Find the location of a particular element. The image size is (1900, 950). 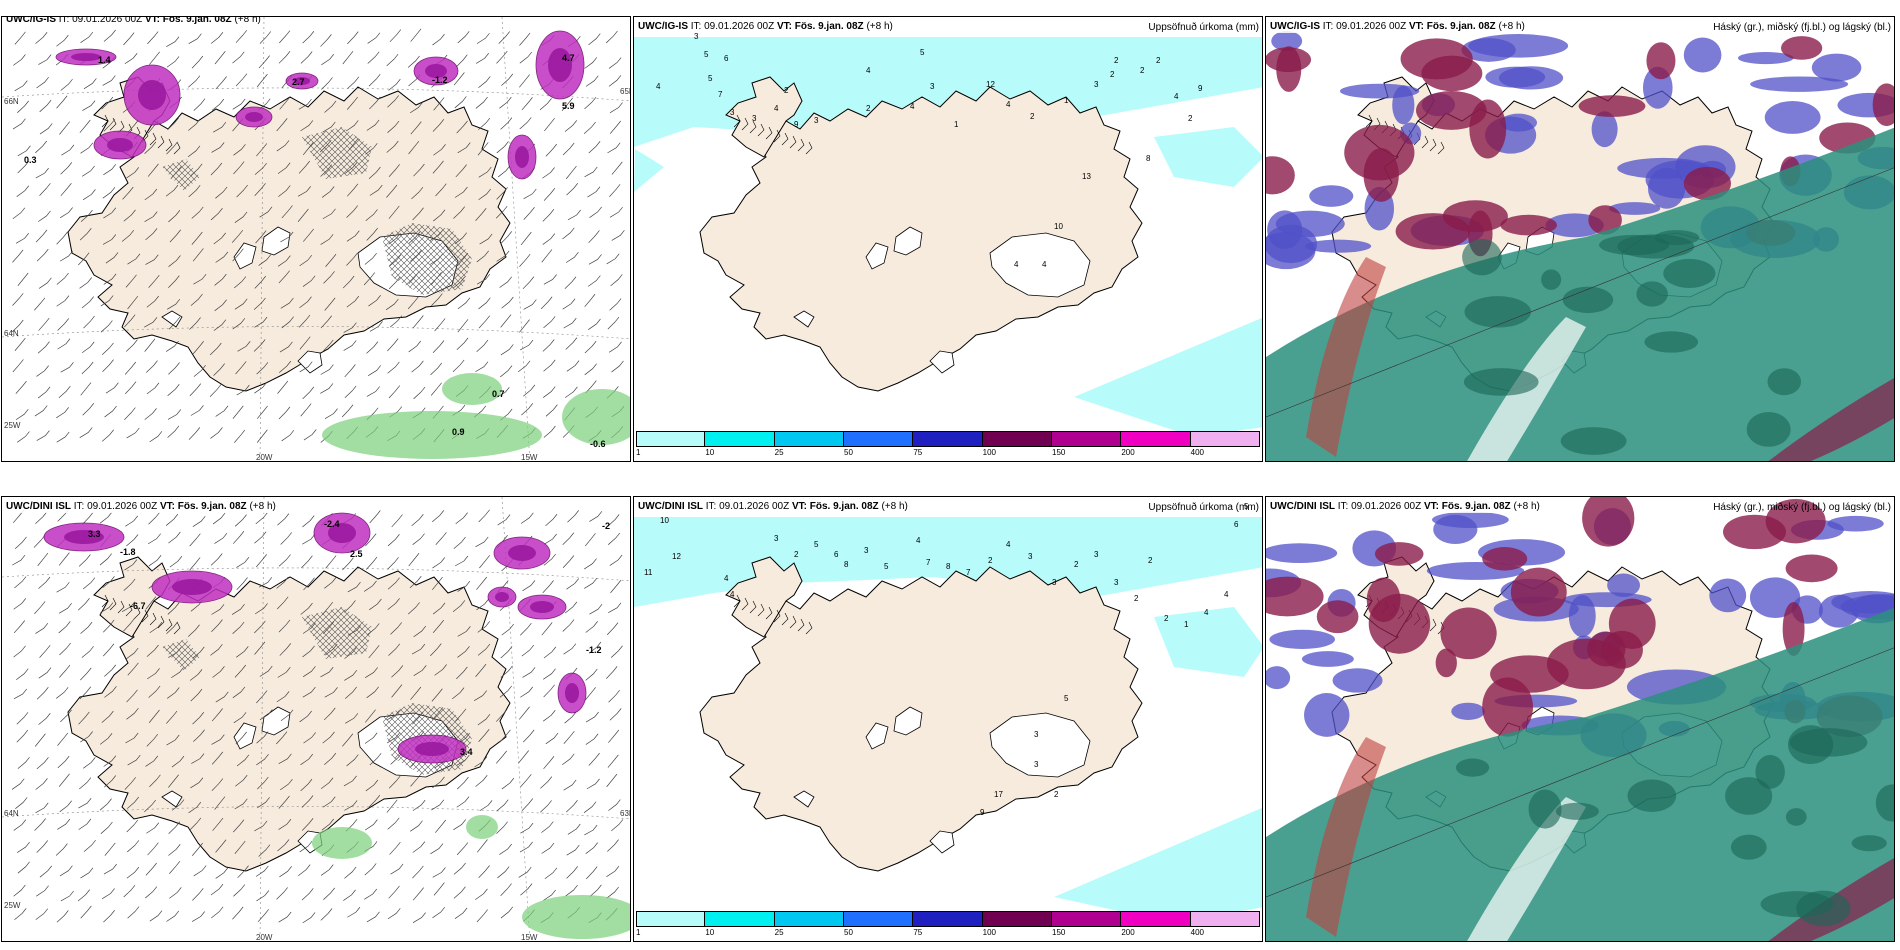

axis-label-25w: 25W is located at coordinates (12, 425).